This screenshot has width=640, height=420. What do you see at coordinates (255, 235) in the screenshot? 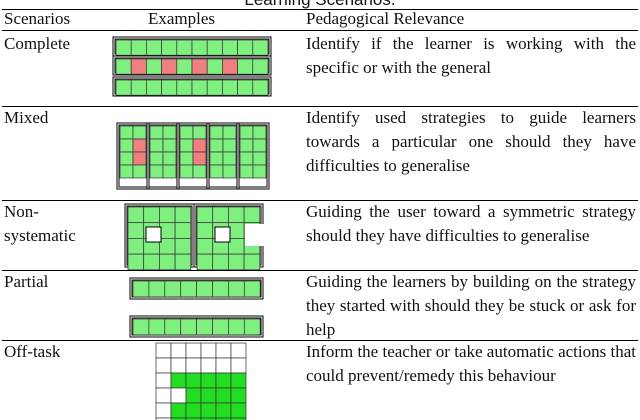
I see `notch` at bounding box center [255, 235].